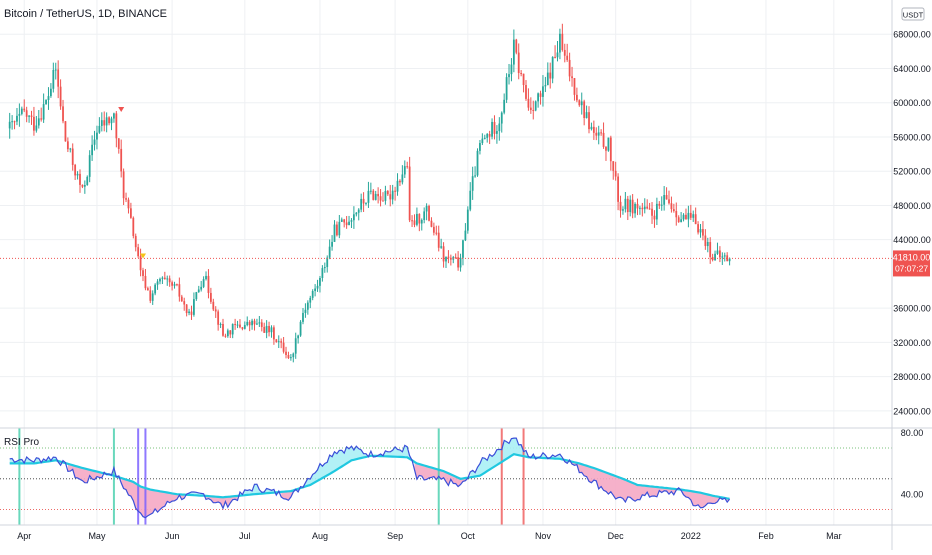 This screenshot has height=555, width=932. I want to click on time-tick-label: Oct, so click(468, 536).